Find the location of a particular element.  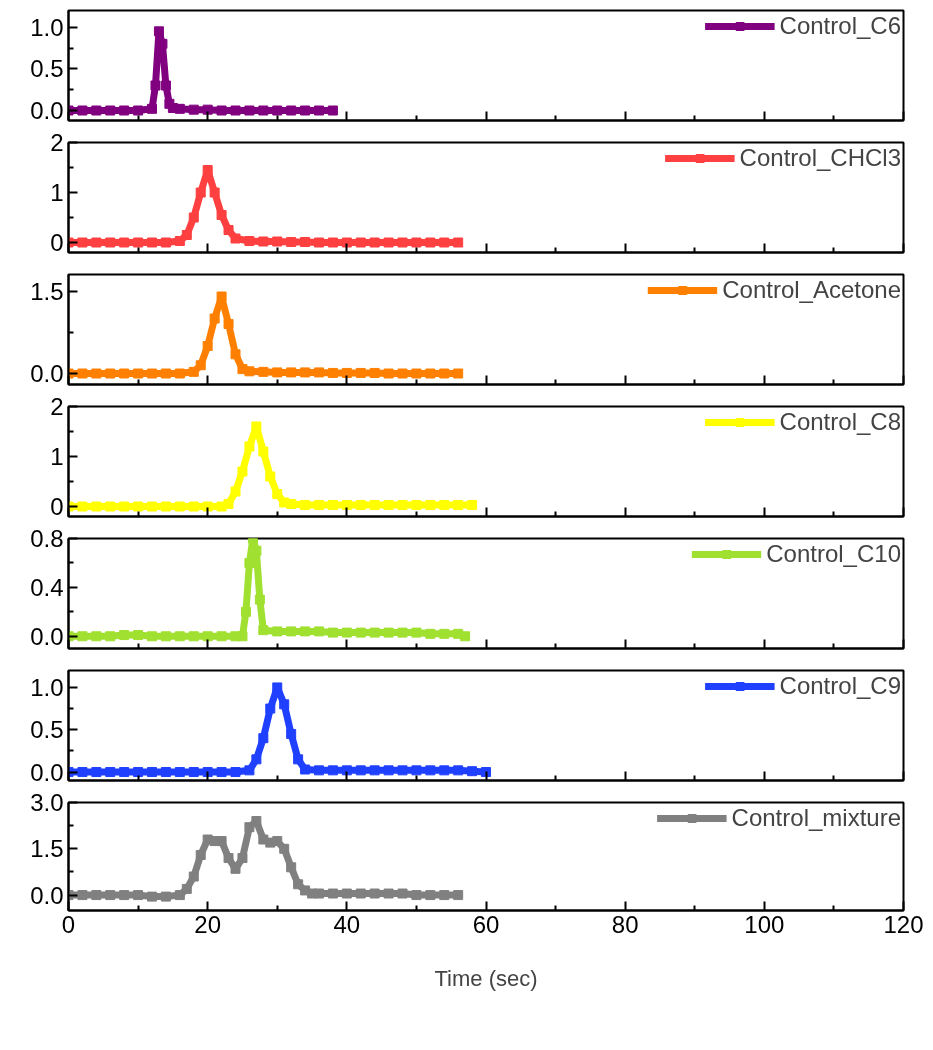

x-tick-label: 120 is located at coordinates (903, 924).